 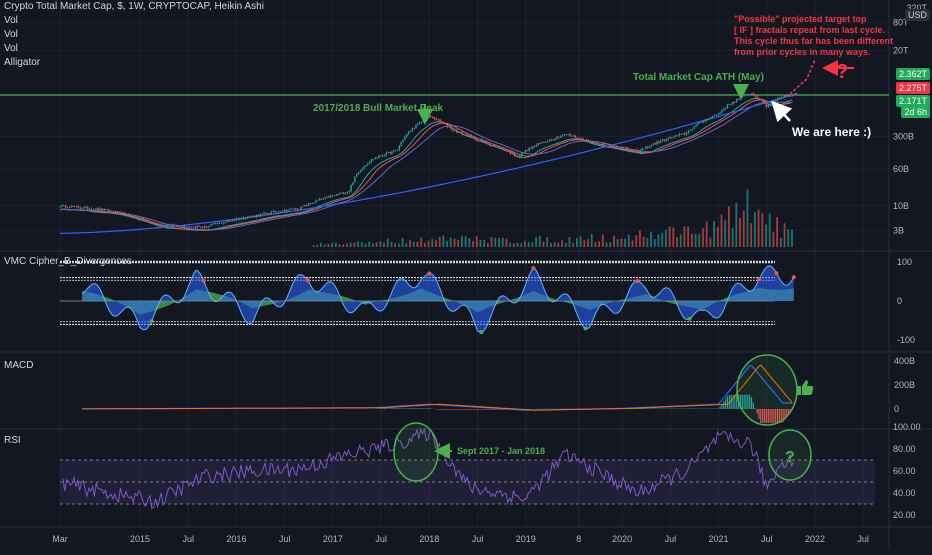 I want to click on rsi-pane, so click(x=467, y=468).